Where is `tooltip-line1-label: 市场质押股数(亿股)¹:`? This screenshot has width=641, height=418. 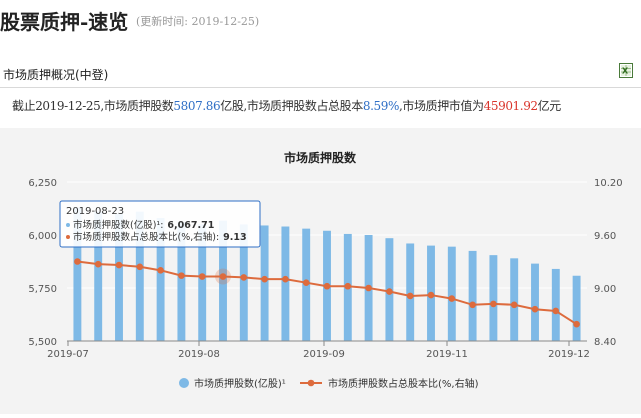 tooltip-line1-label: 市场质押股数(亿股)¹: is located at coordinates (118, 225).